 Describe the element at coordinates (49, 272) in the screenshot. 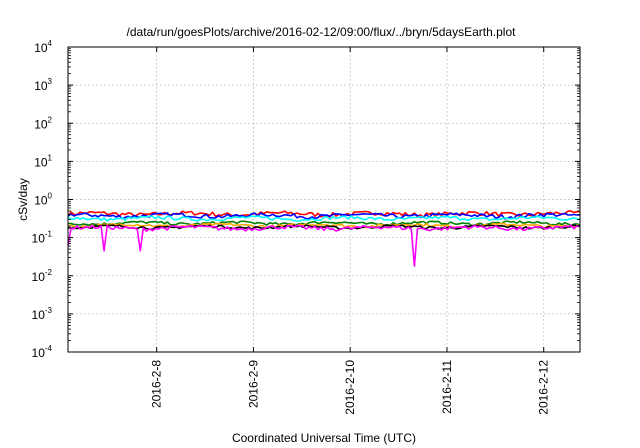

I see `y-tick-exponent: -2` at that location.